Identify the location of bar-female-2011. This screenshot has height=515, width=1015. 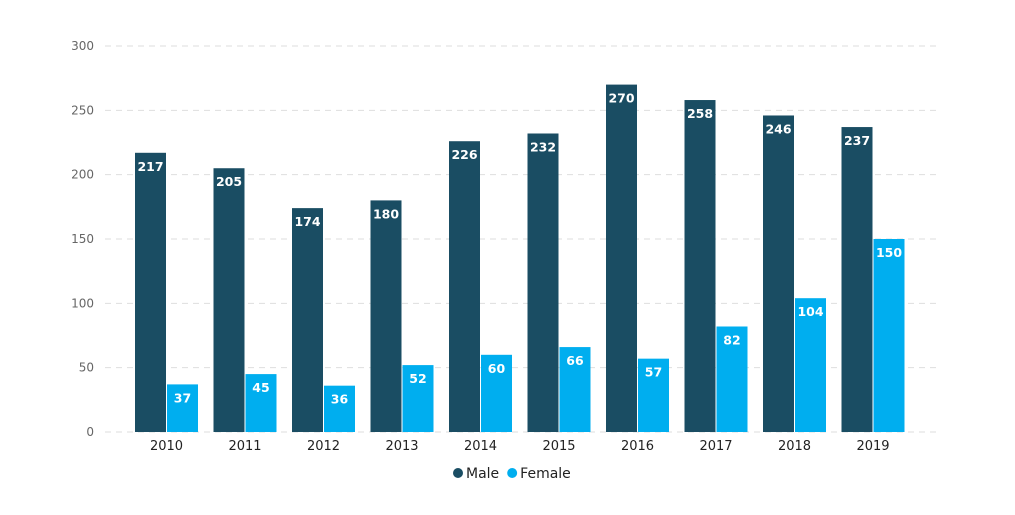
(261, 403).